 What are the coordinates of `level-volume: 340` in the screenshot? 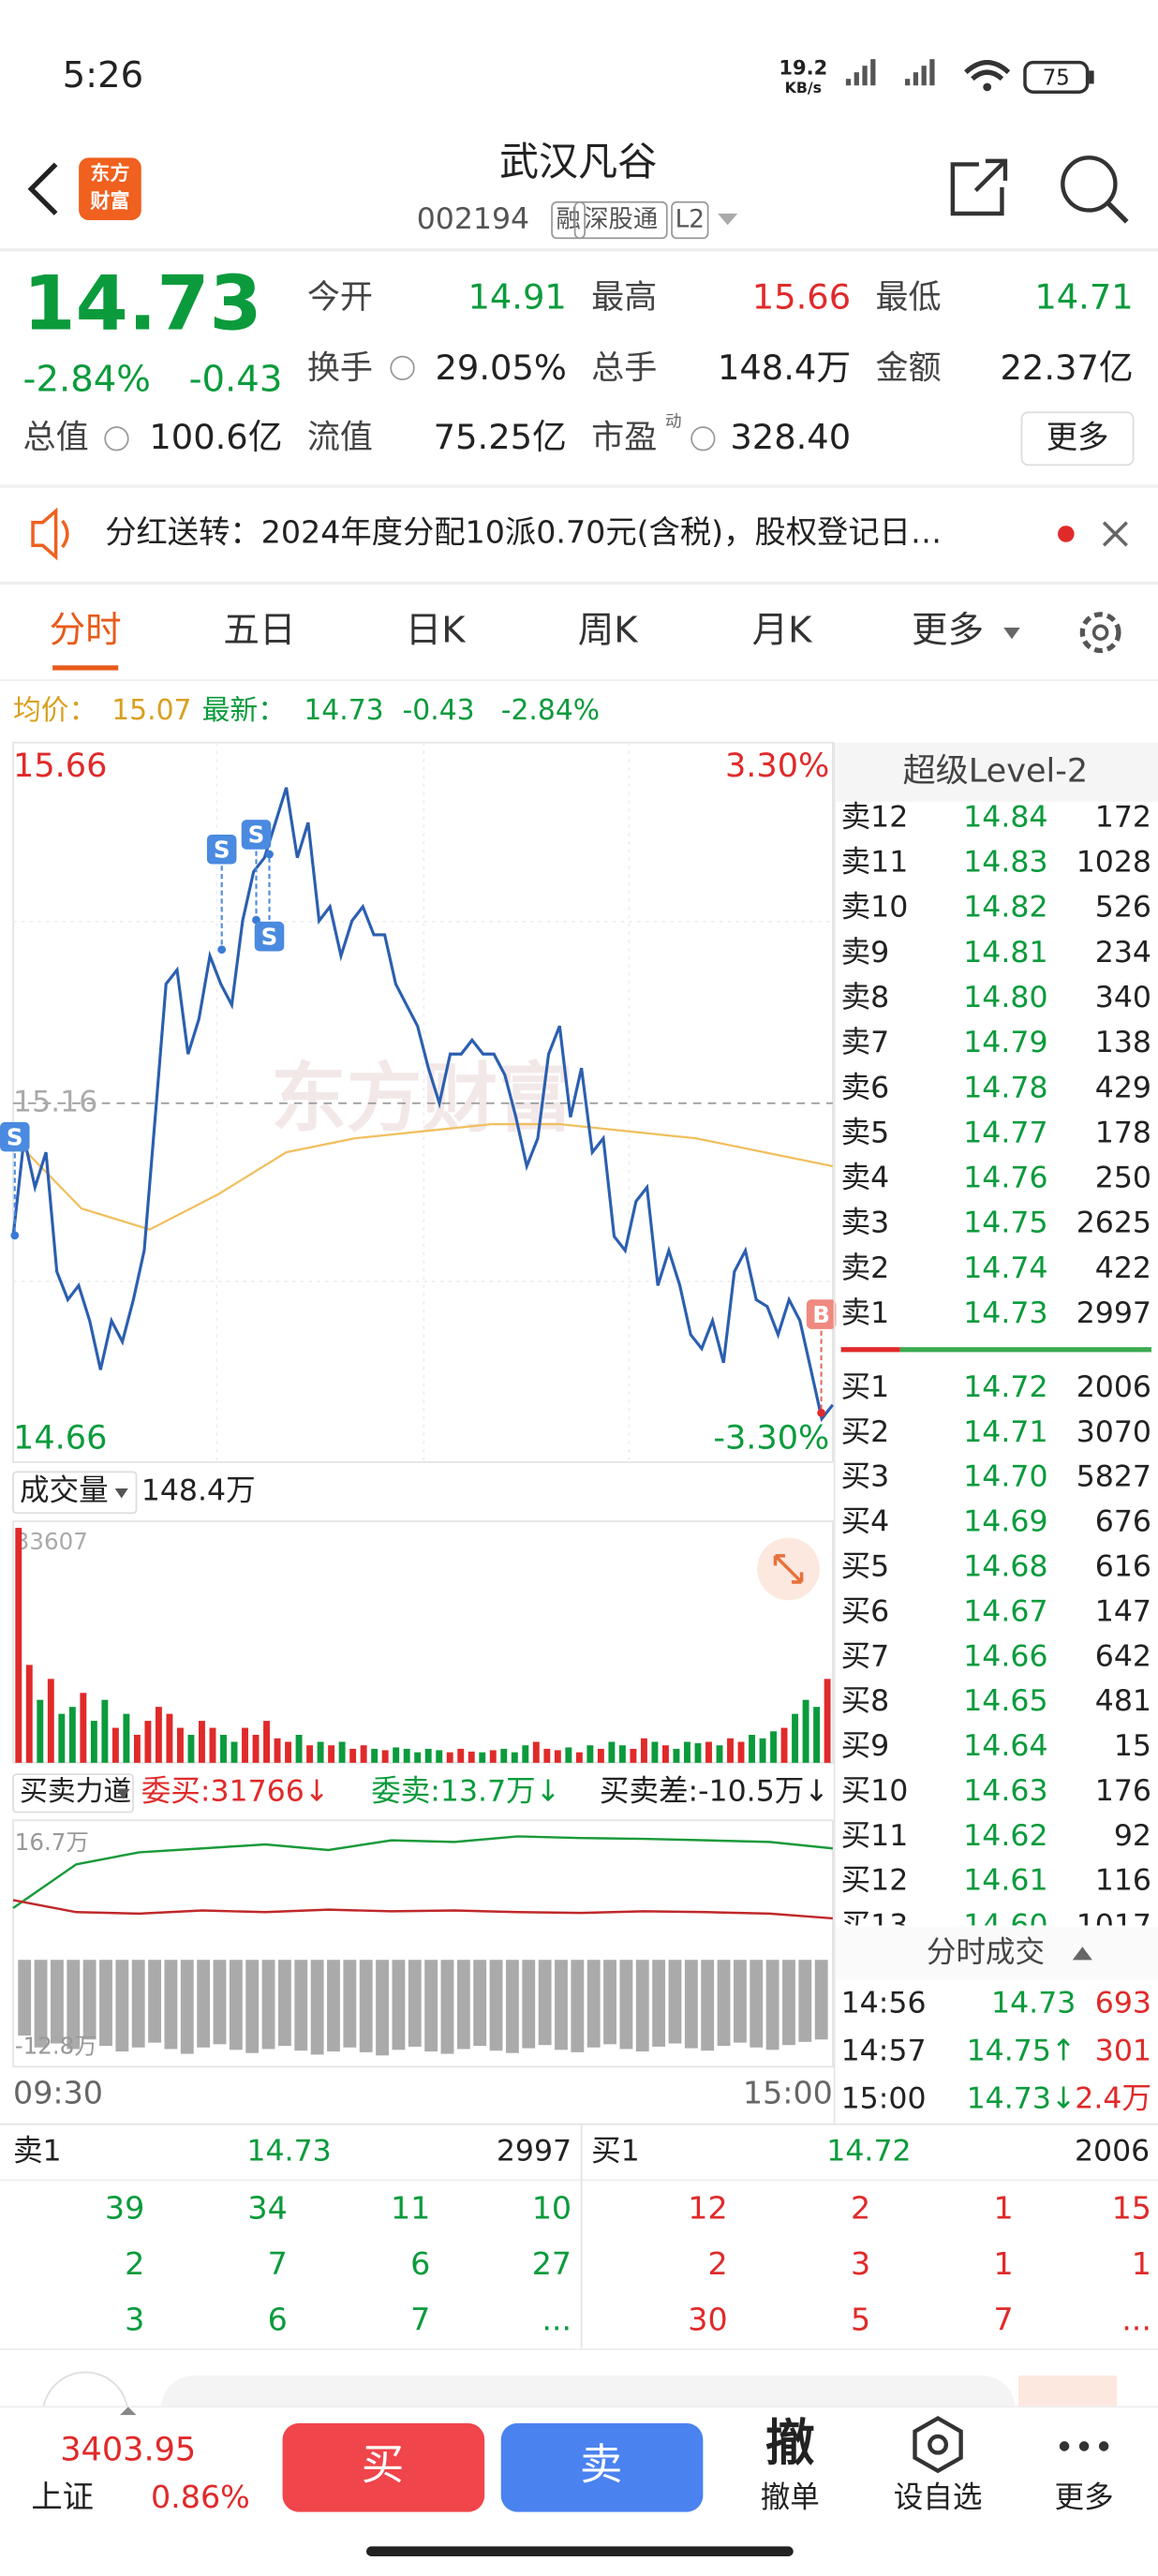 It's located at (1123, 998).